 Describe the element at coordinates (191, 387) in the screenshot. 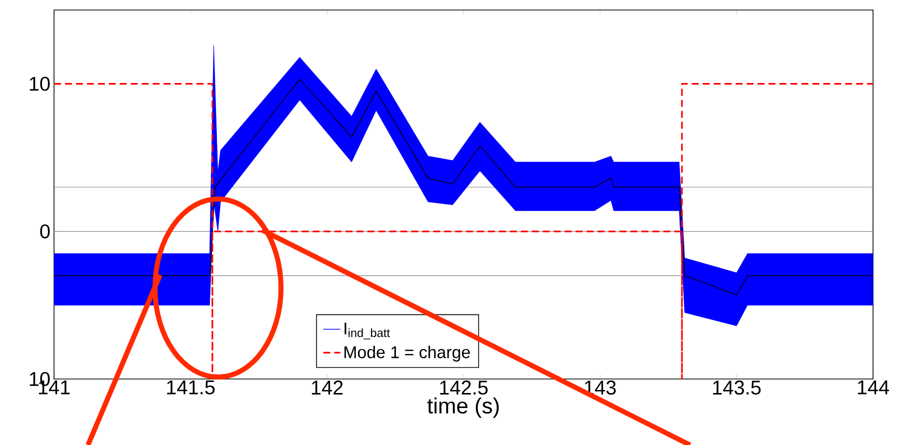

I see `x-tick-label: 141.5` at that location.